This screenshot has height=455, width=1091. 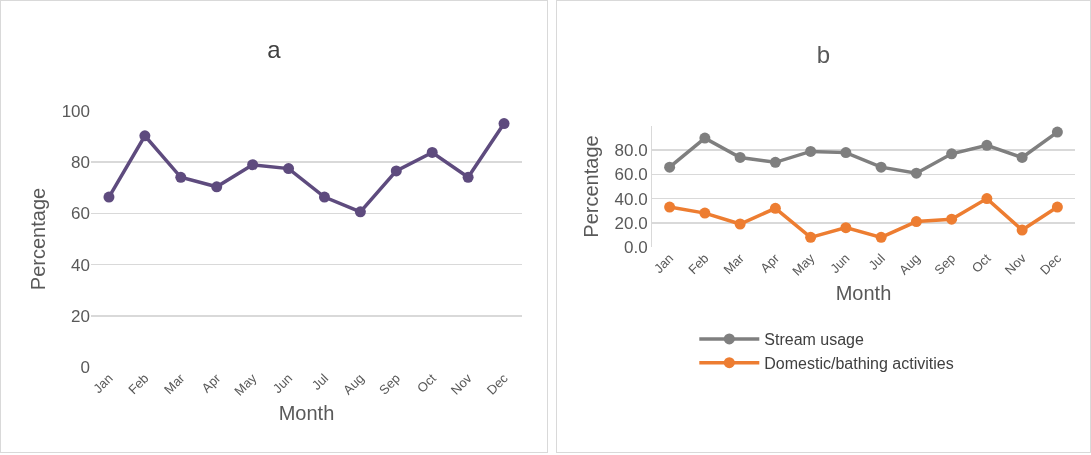 I want to click on chart-title: b, so click(x=823, y=54).